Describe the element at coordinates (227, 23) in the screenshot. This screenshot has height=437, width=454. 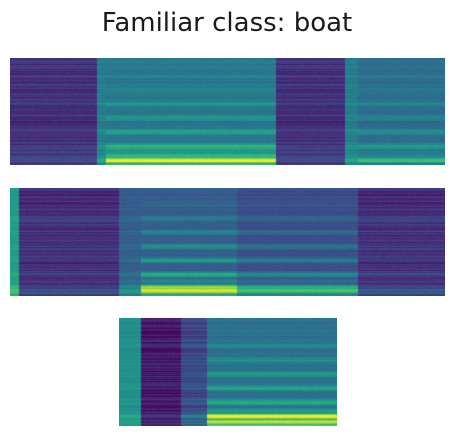
I see `figure-title: Familiar class: boat` at that location.